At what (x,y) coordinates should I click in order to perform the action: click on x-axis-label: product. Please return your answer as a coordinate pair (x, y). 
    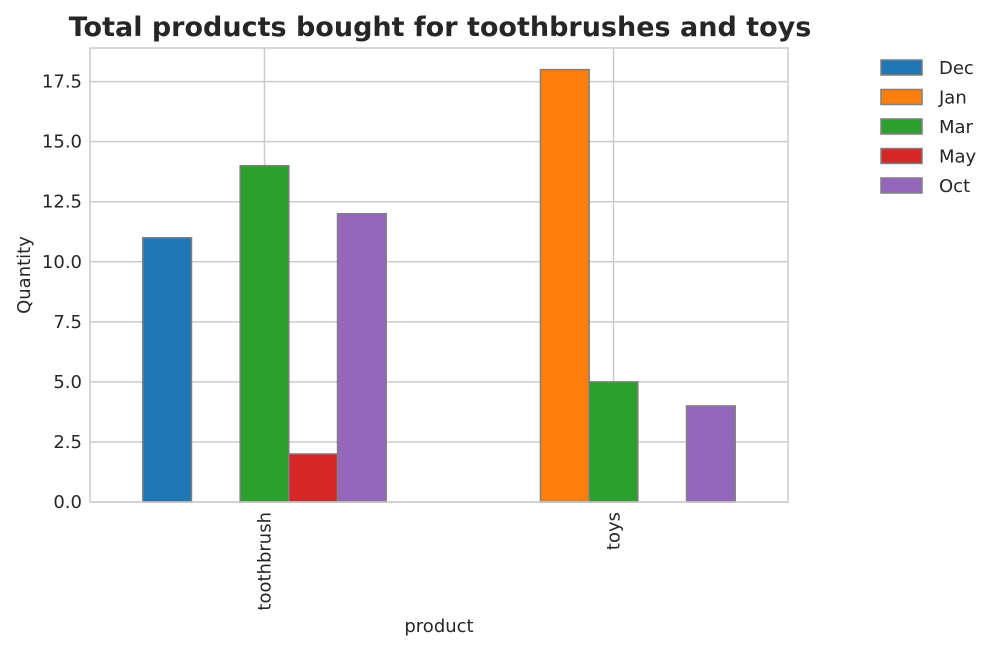
    Looking at the image, I should click on (438, 626).